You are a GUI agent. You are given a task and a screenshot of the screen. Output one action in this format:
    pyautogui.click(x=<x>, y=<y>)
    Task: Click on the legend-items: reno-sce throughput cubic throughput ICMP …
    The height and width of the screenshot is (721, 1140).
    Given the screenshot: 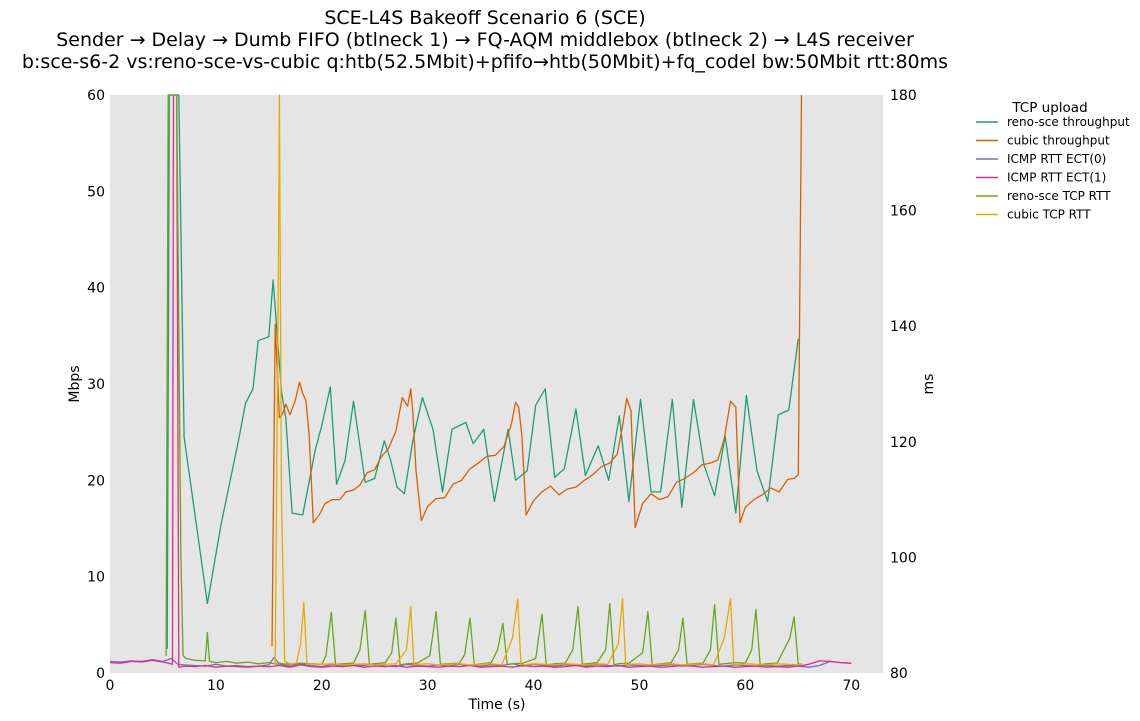 What is the action you would take?
    pyautogui.click(x=1053, y=168)
    